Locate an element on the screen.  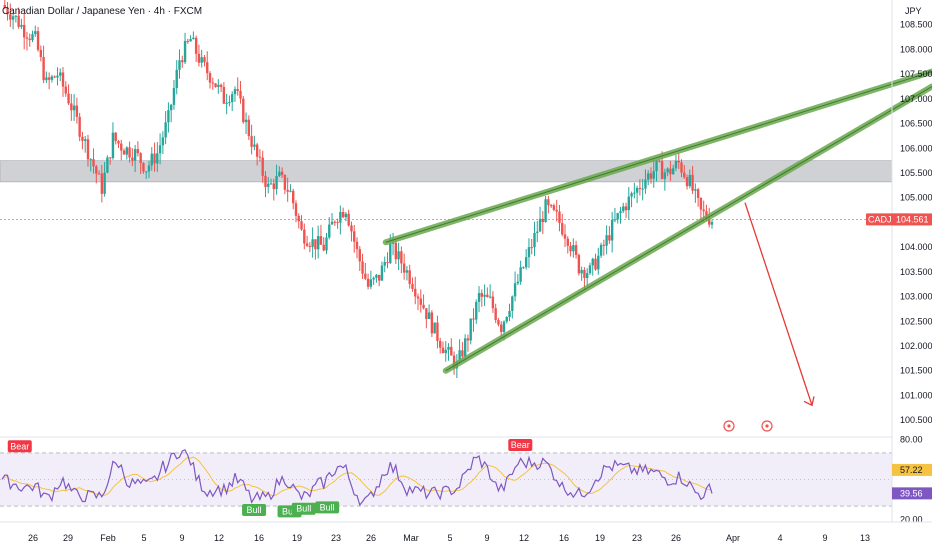
bull-label-text: Bull is located at coordinates (303, 509).